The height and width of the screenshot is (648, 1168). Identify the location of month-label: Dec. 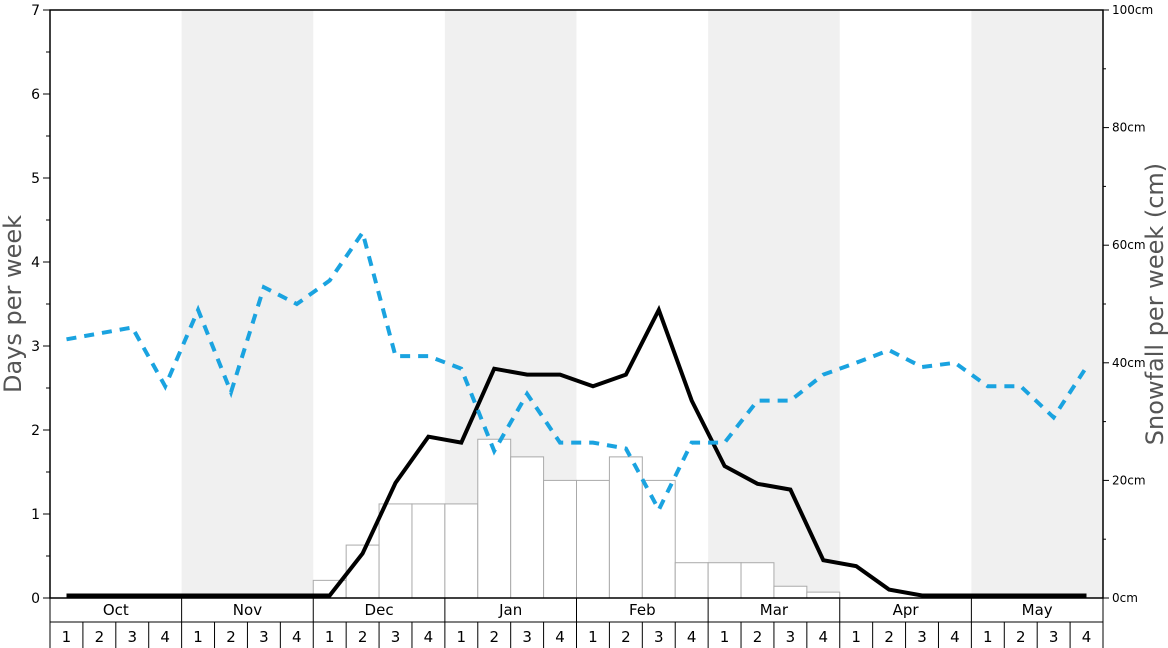
(379, 610).